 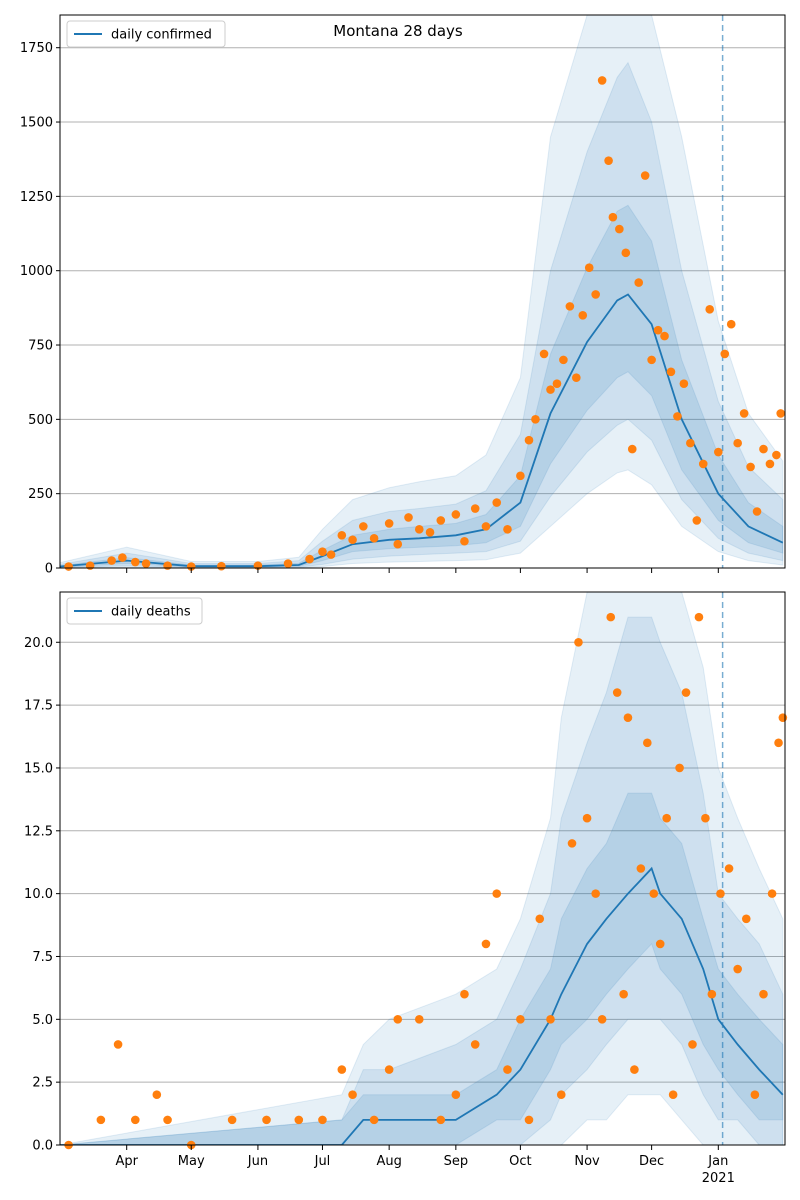 I want to click on x-tick-label: Oct, so click(x=520, y=1161).